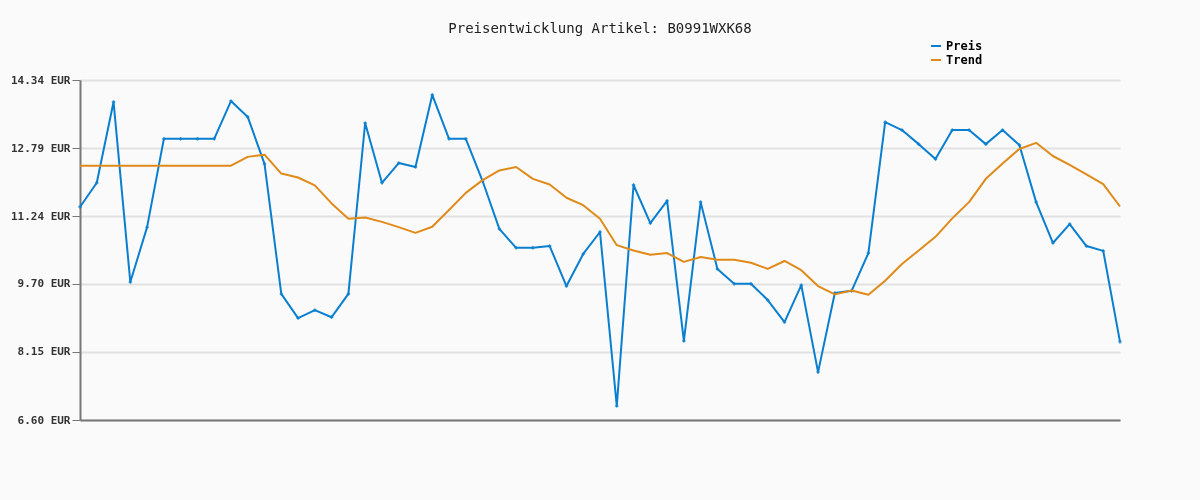 The image size is (1200, 500). Describe the element at coordinates (40, 216) in the screenshot. I see `y-tick-label: 11.24 EUR` at that location.